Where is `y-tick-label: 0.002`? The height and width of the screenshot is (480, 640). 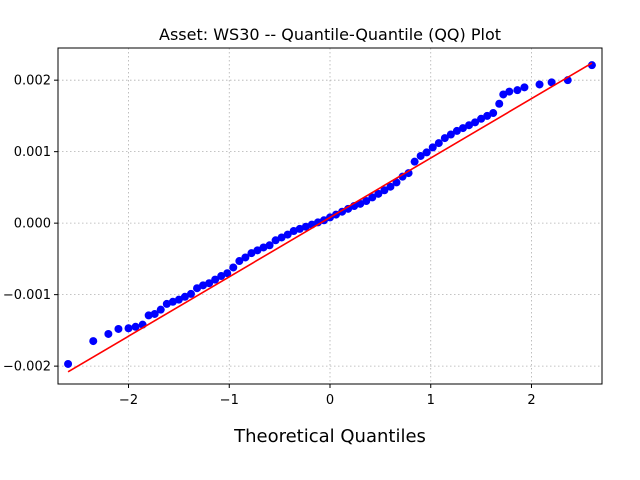 y-tick-label: 0.002 is located at coordinates (32, 81).